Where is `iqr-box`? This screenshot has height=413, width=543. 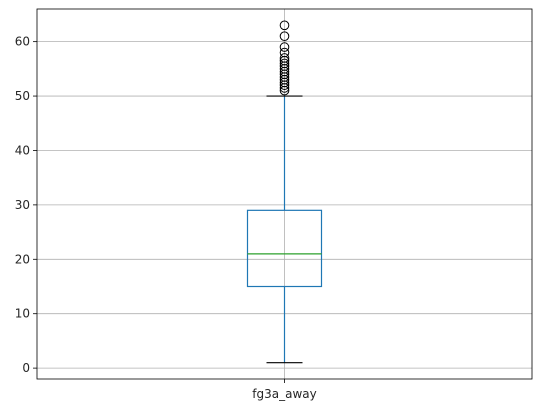
iqr-box is located at coordinates (284, 248).